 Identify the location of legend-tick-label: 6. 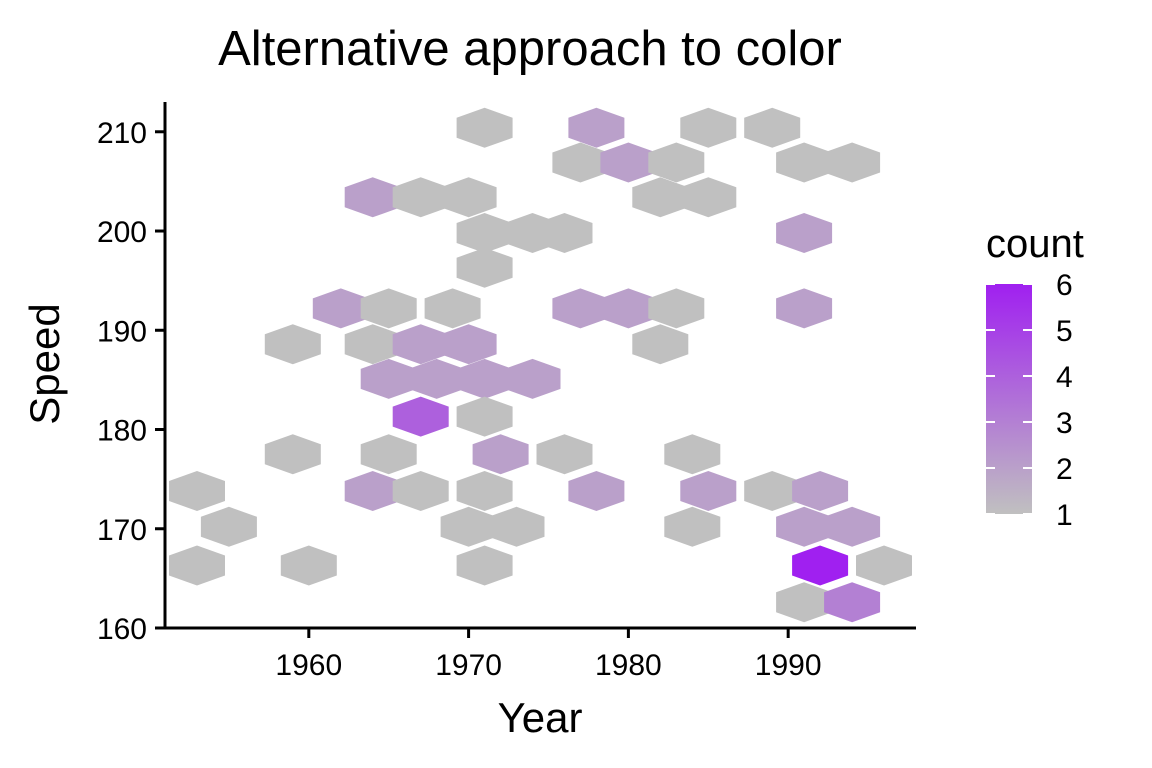
(1064, 285).